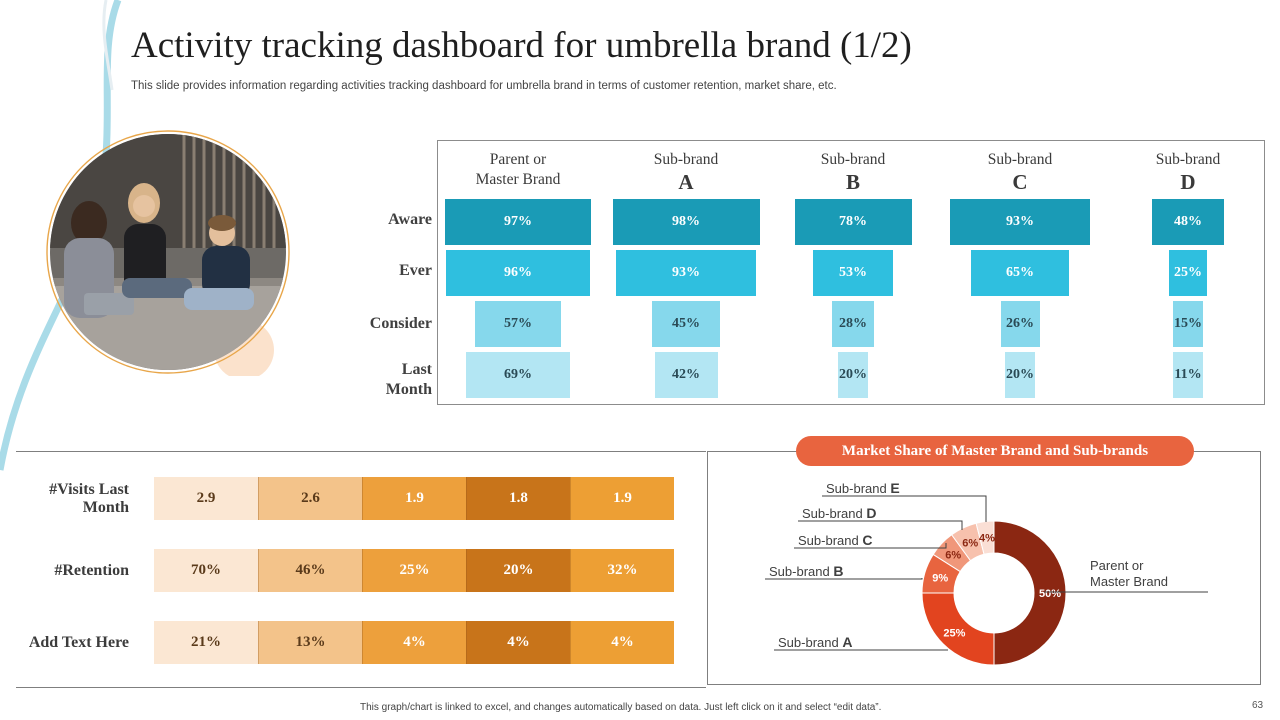 Image resolution: width=1280 pixels, height=720 pixels. I want to click on funnel-row-label: Ever, so click(415, 270).